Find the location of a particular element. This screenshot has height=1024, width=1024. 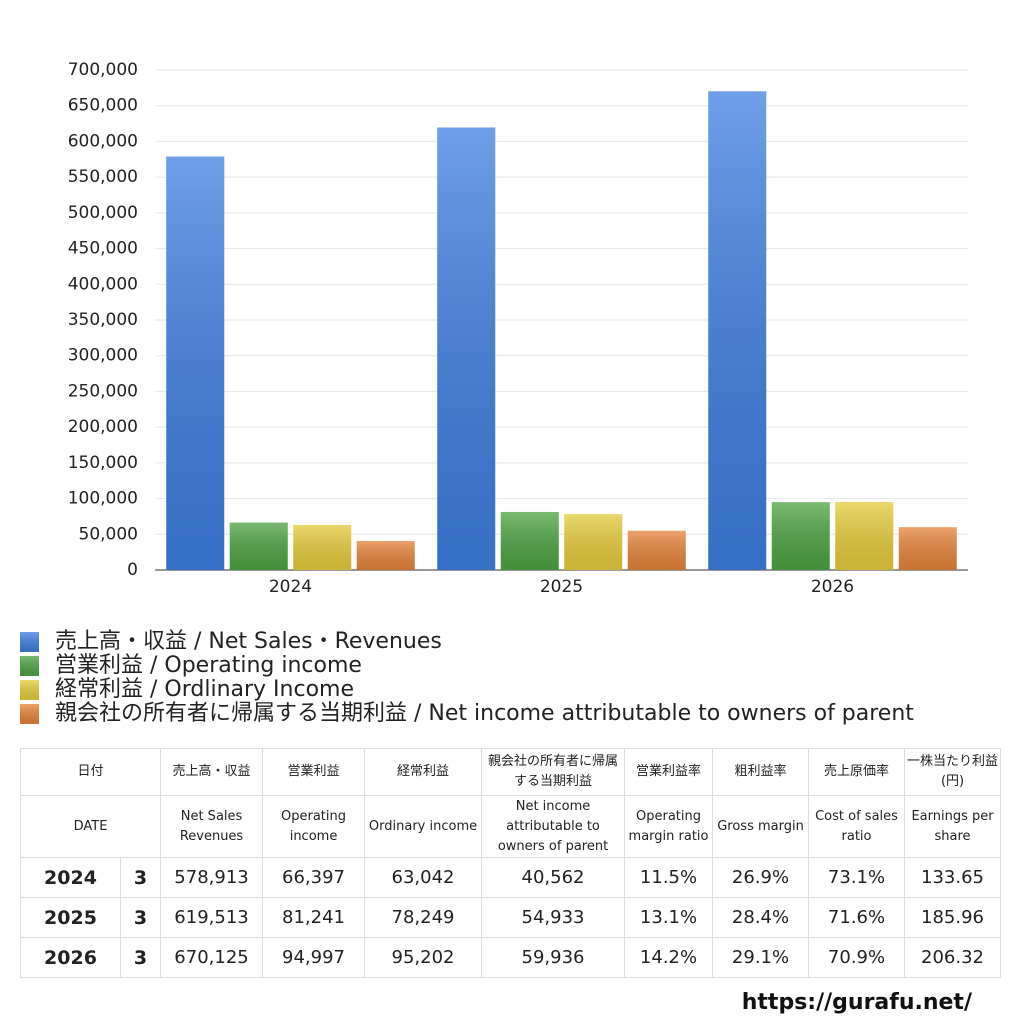

table-cell: 206.32 is located at coordinates (953, 957).